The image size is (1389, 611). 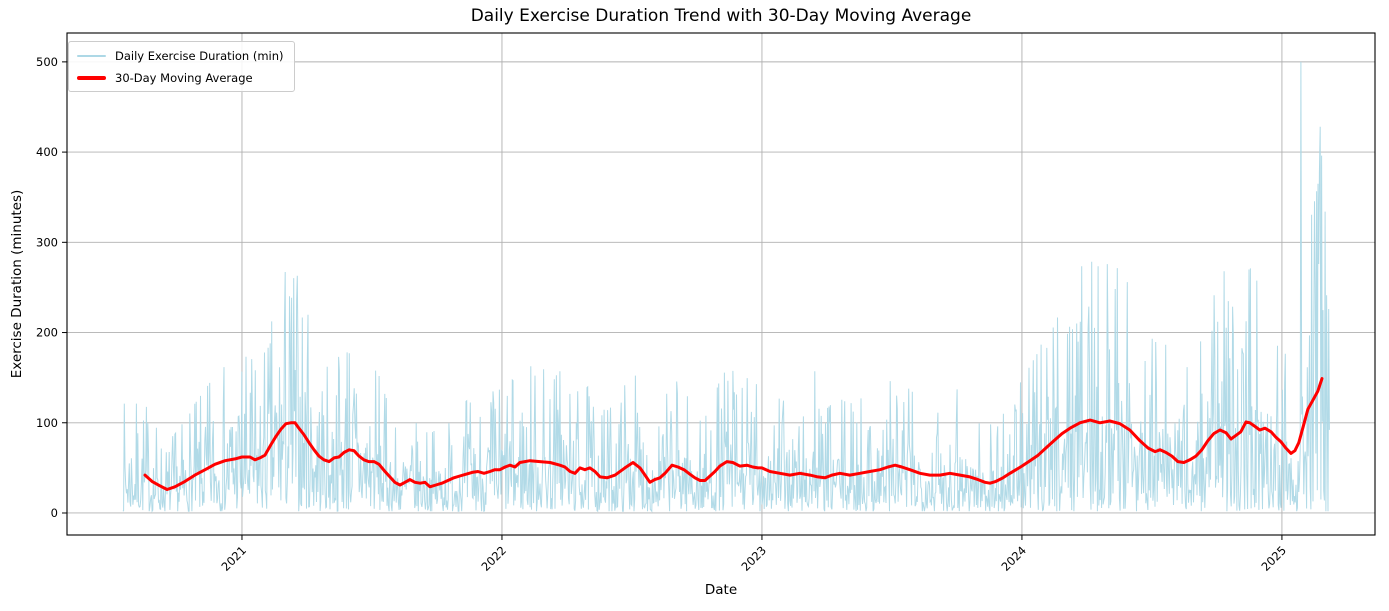 What do you see at coordinates (493, 558) in the screenshot?
I see `x-tick-label: 2022` at bounding box center [493, 558].